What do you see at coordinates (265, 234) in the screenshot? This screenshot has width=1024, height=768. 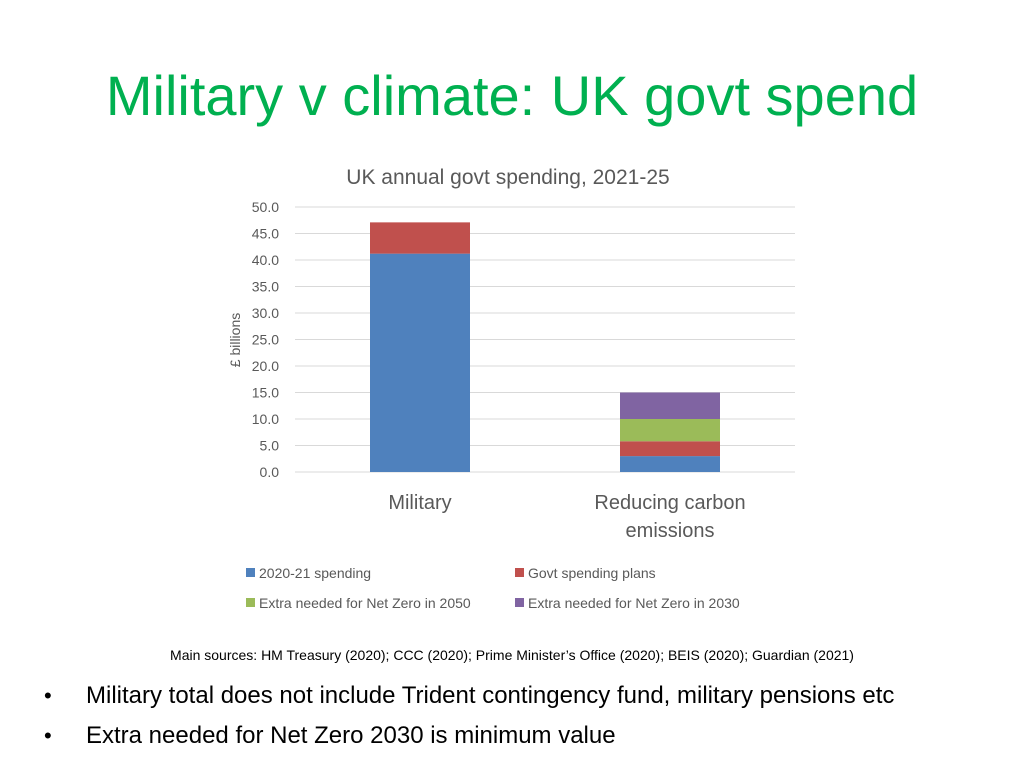 I see `y-tick-label: 45.0` at bounding box center [265, 234].